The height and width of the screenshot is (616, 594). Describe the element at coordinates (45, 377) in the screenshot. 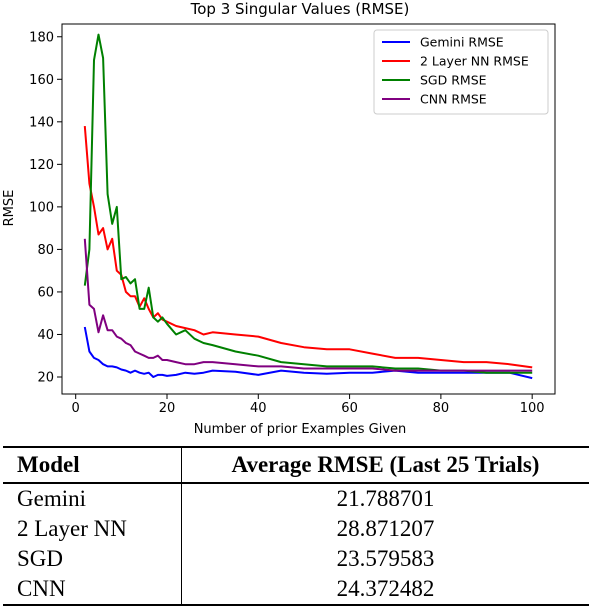

I see `y-tick-label: 20` at that location.